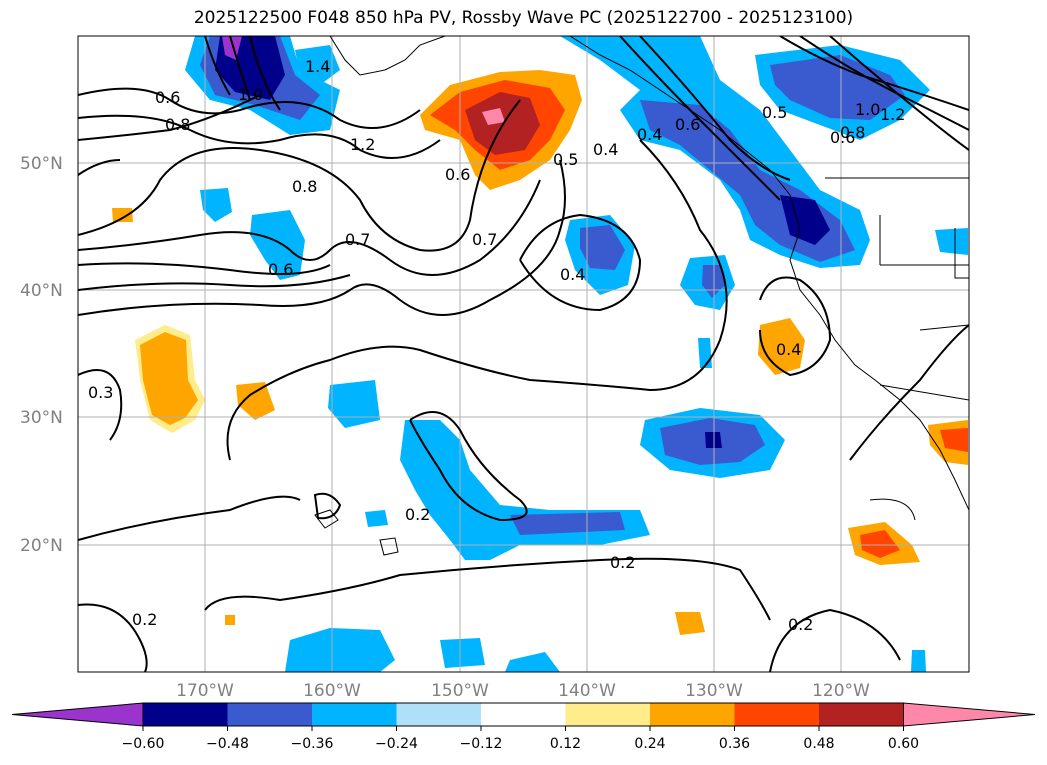  I want to click on colorbar-tick-label: −0.12, so click(481, 744).